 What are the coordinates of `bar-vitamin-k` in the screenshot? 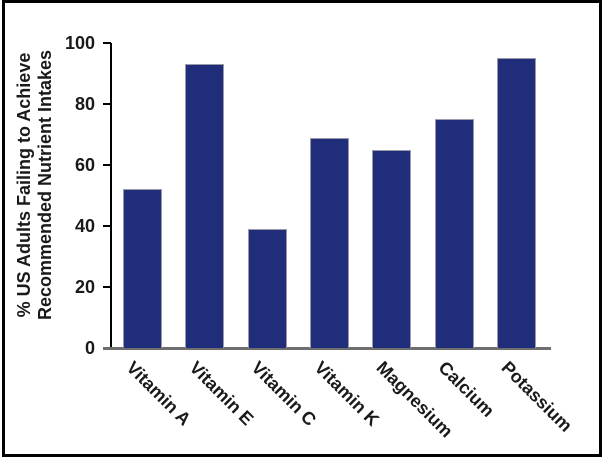 It's located at (329, 242).